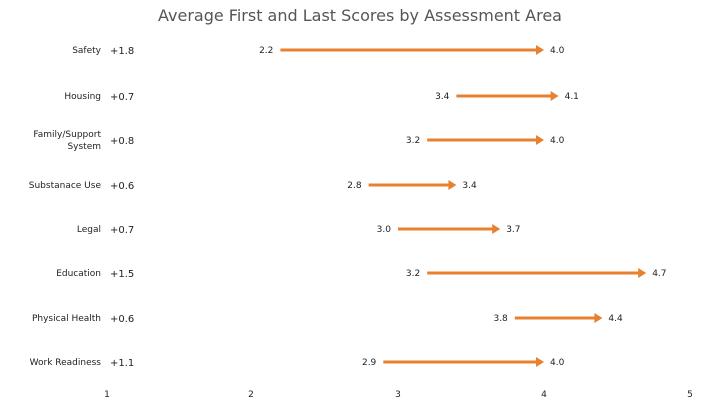 This screenshot has width=720, height=405. Describe the element at coordinates (122, 141) in the screenshot. I see `change-label: +0.8` at that location.